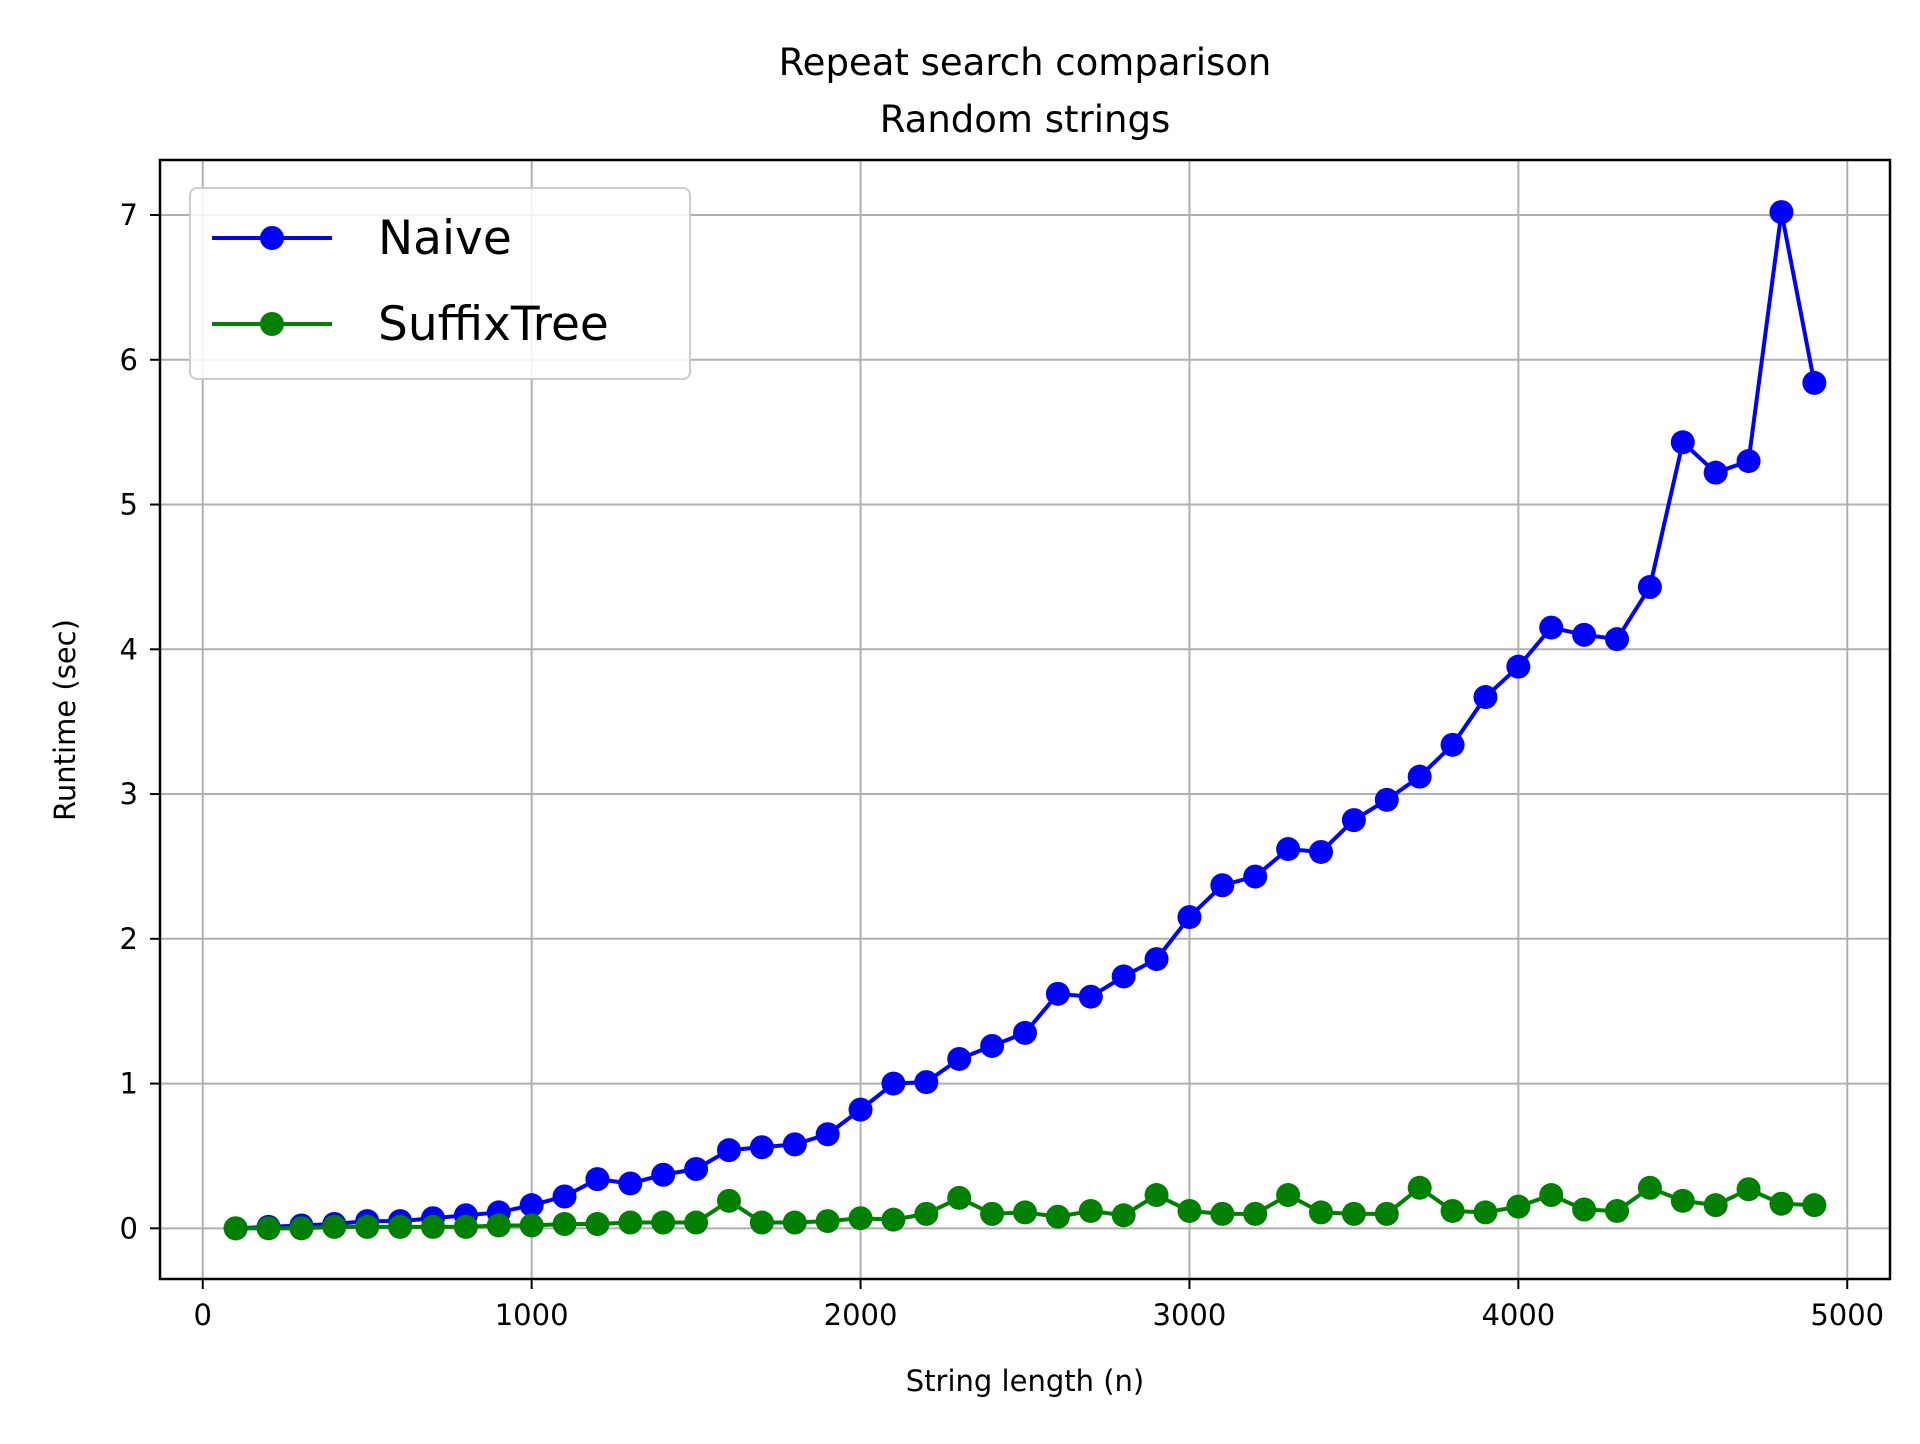 The height and width of the screenshot is (1444, 1920). I want to click on legend-label-naive: Naive, so click(445, 238).